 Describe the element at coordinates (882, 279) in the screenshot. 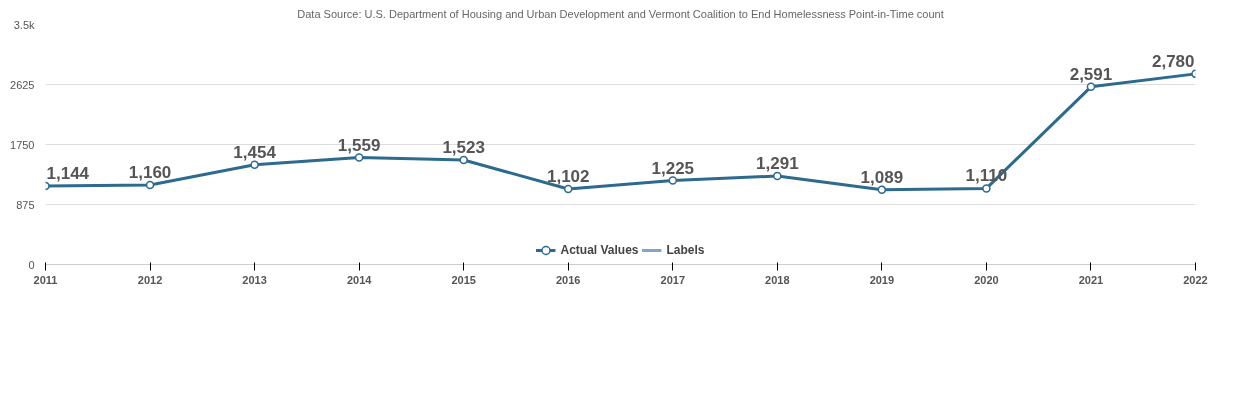

I see `x-tick-label: 2019` at that location.